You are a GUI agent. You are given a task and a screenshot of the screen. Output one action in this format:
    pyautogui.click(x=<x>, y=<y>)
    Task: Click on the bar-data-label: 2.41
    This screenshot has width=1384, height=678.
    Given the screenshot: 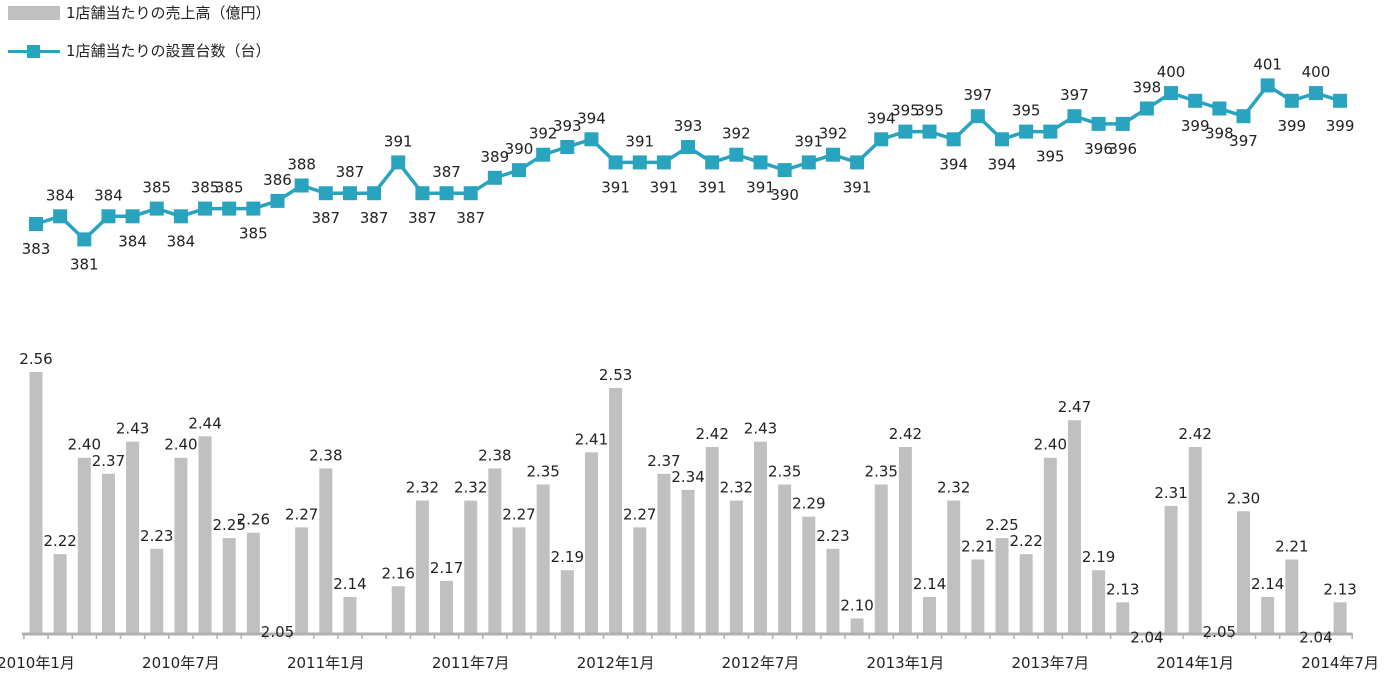 What is the action you would take?
    pyautogui.click(x=591, y=439)
    